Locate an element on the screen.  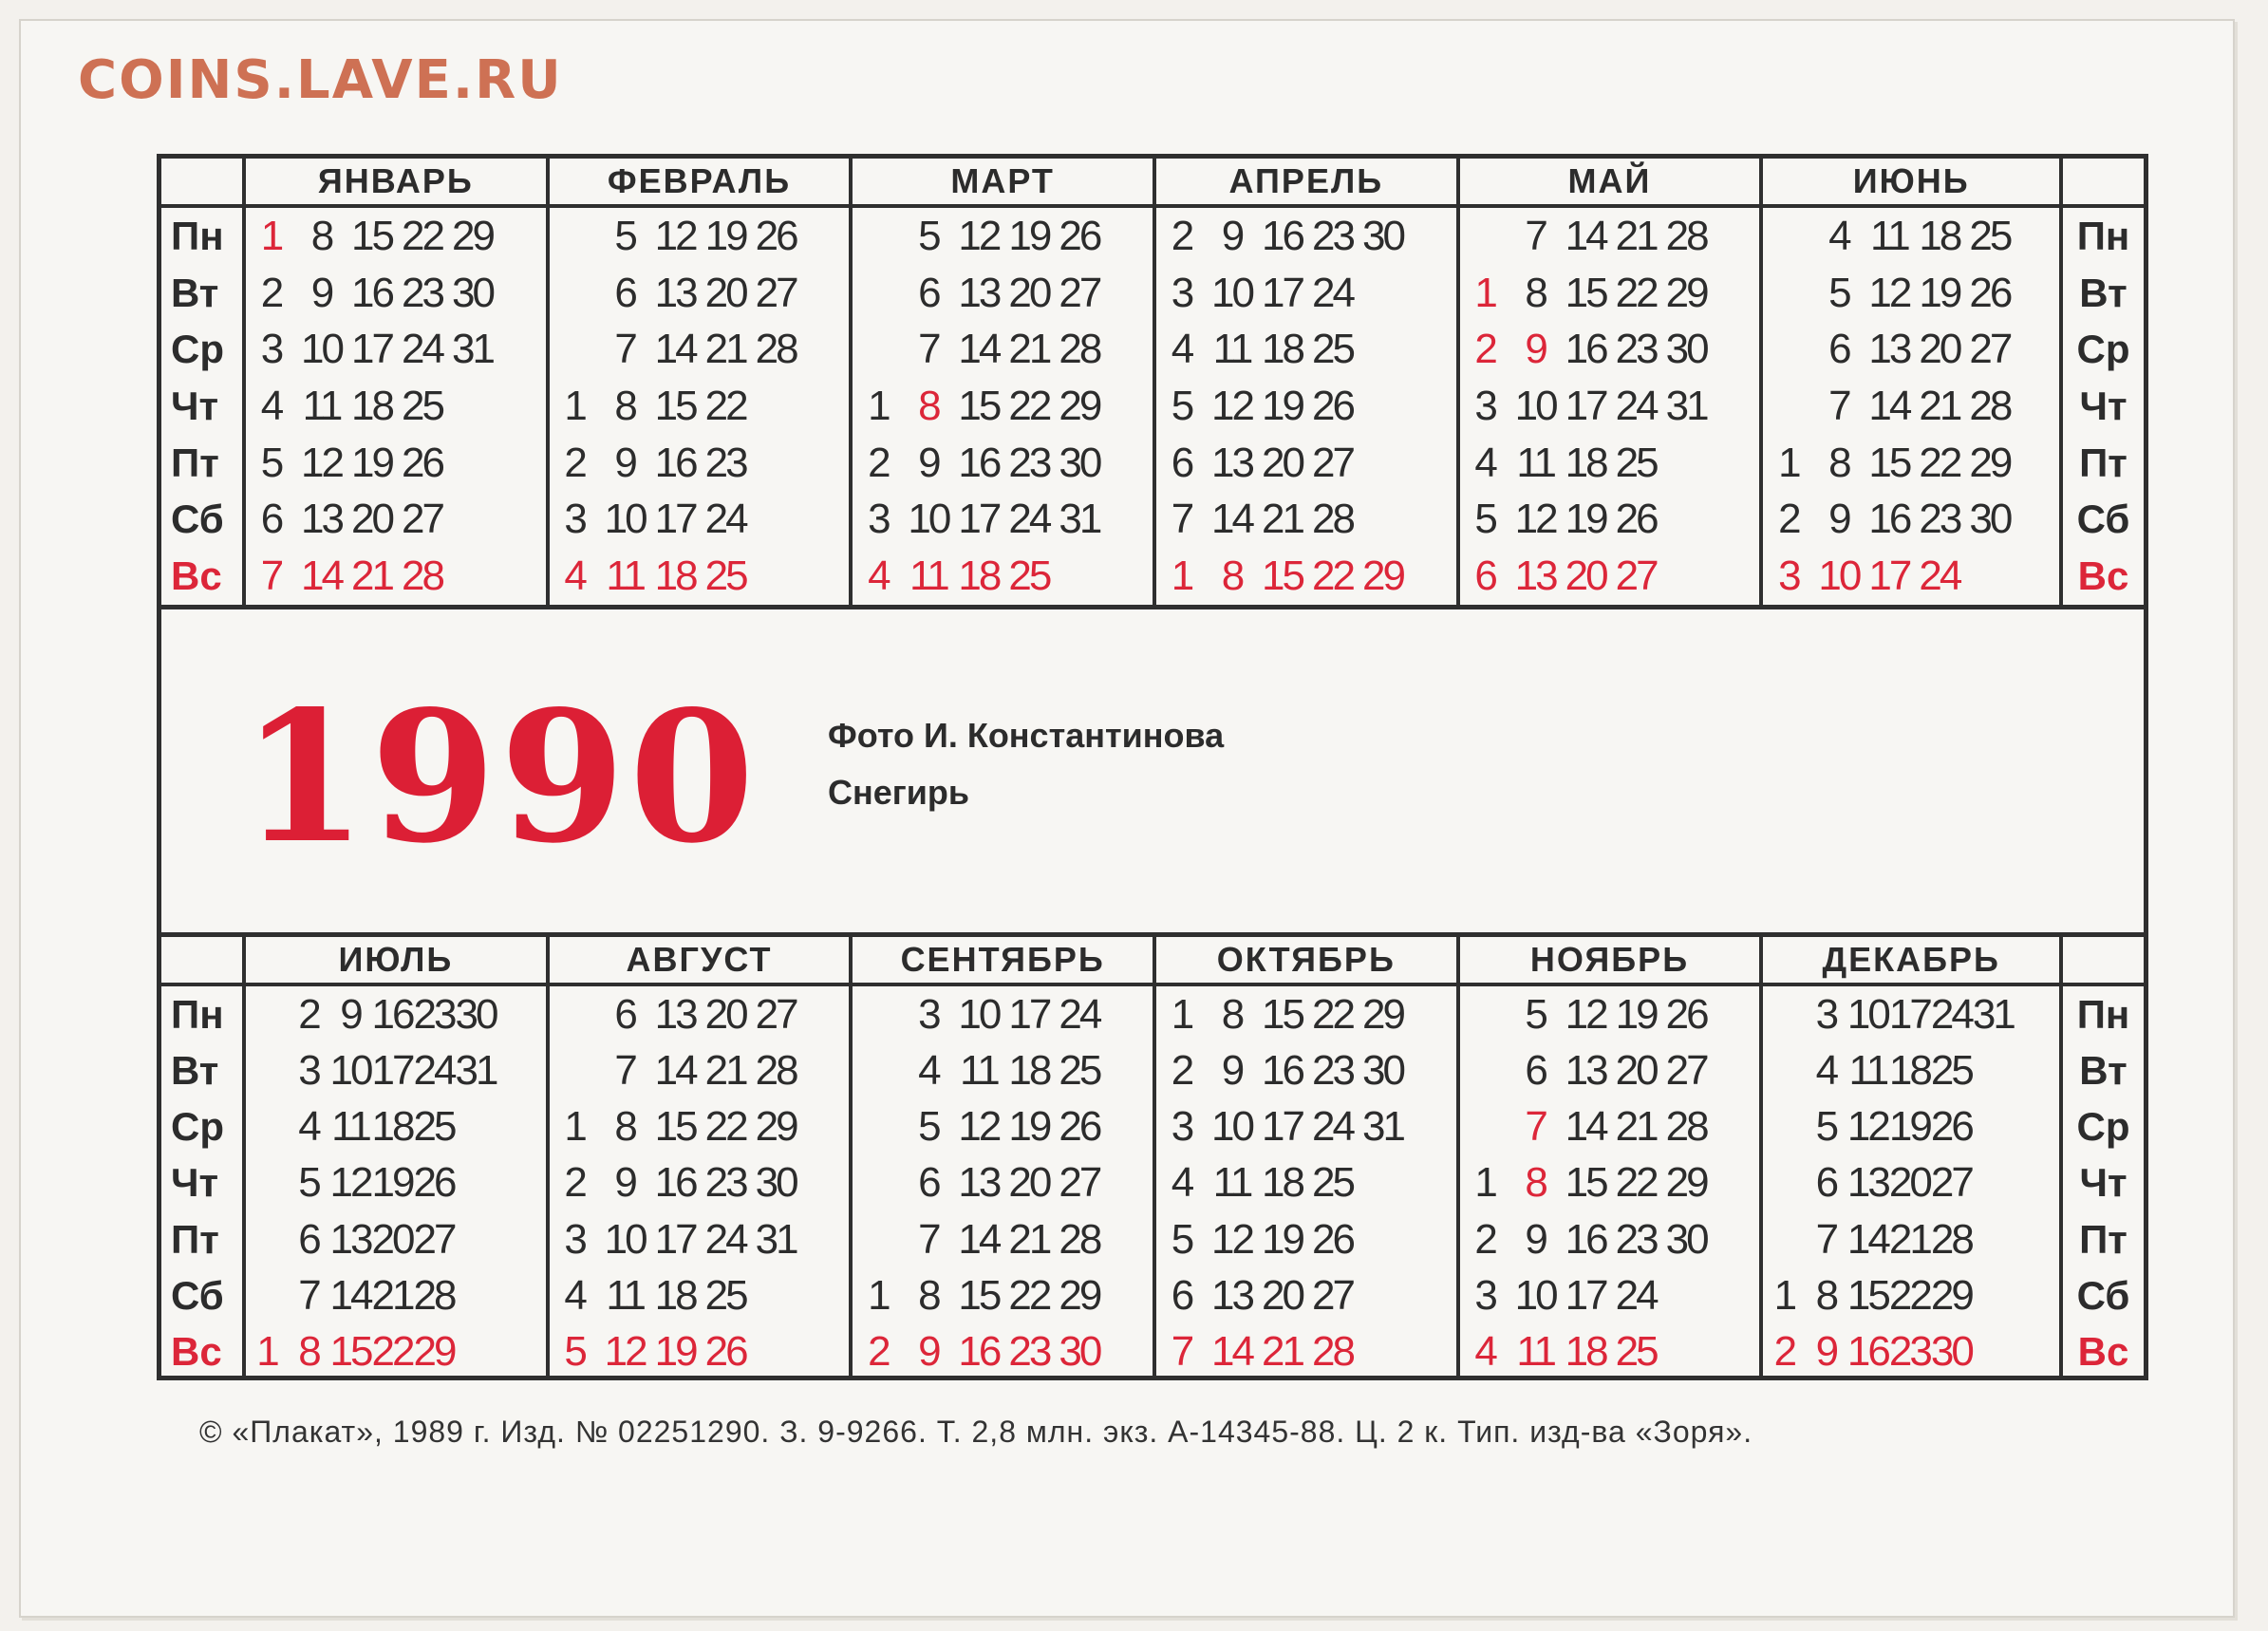
day-number: 18 is located at coordinates (1030, 1070).